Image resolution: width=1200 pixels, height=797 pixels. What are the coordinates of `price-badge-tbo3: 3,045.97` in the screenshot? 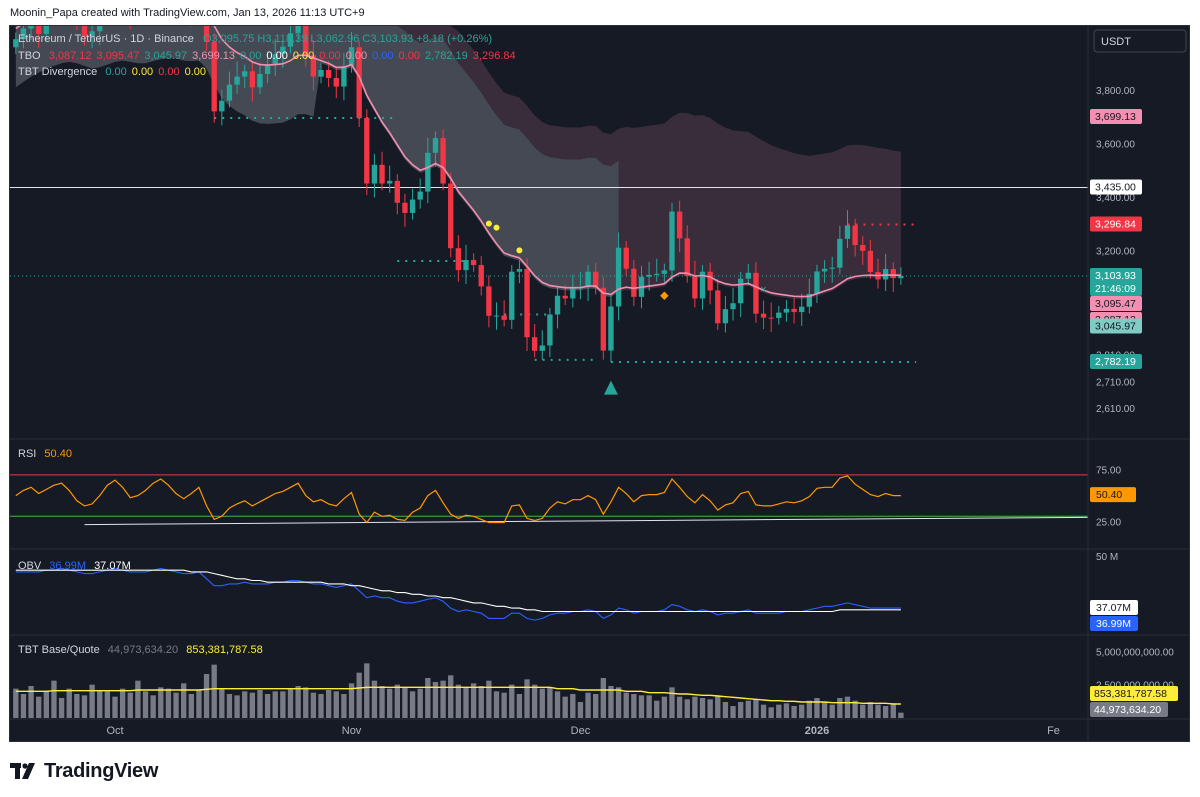 It's located at (1116, 326).